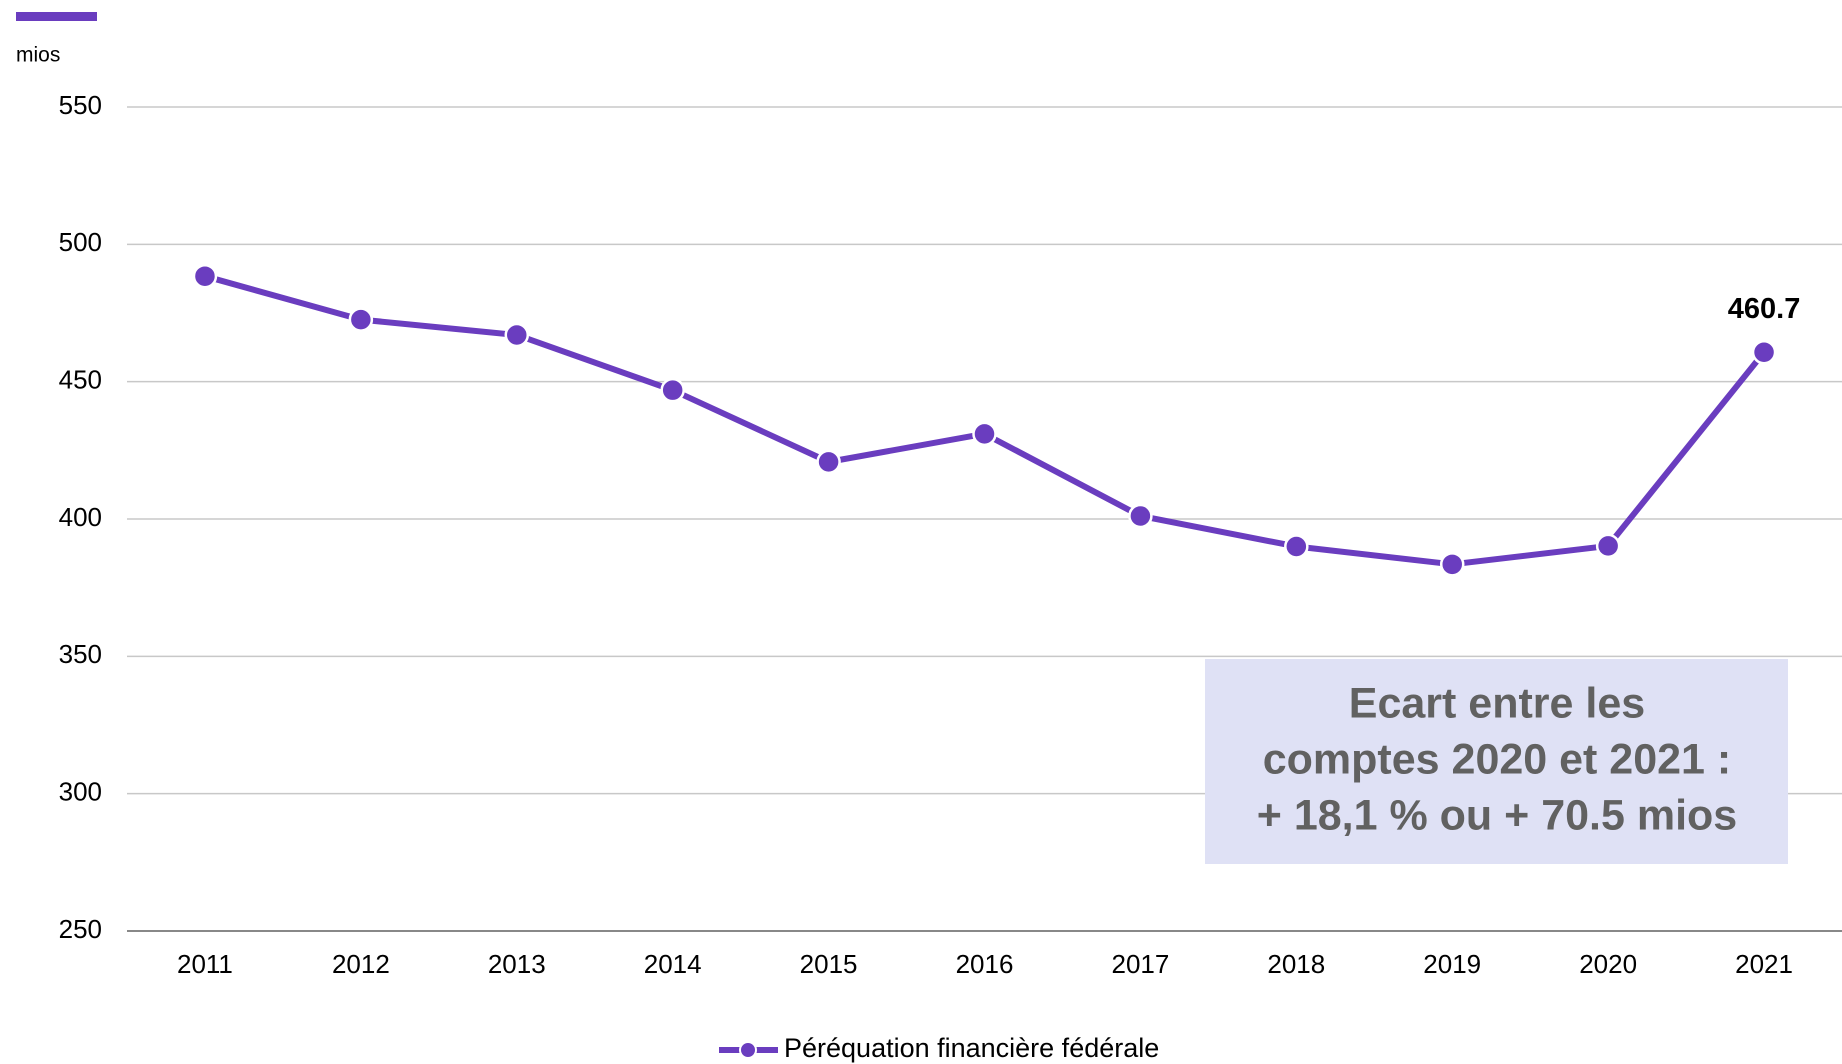 The image size is (1842, 1064). Describe the element at coordinates (80, 242) in the screenshot. I see `y-tick-label: 500` at that location.